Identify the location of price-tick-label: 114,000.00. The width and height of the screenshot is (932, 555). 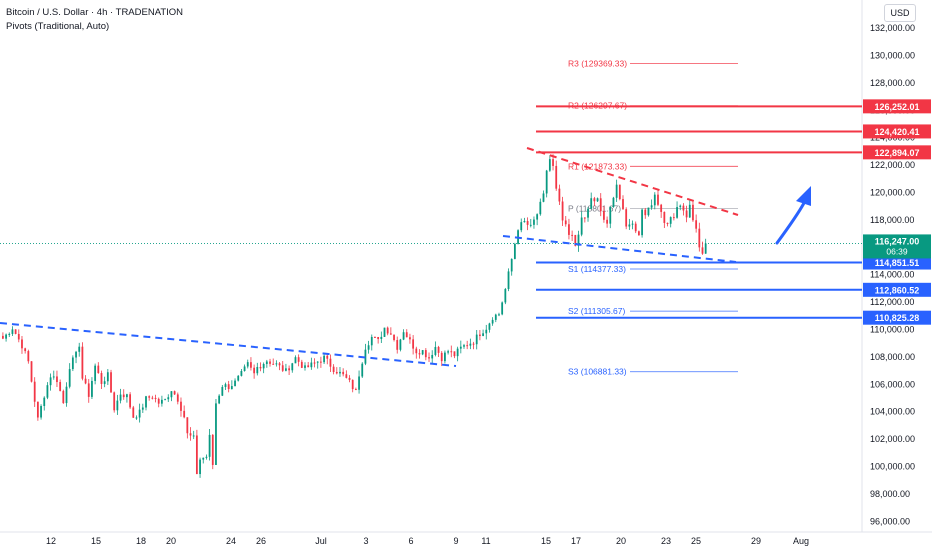
(892, 275).